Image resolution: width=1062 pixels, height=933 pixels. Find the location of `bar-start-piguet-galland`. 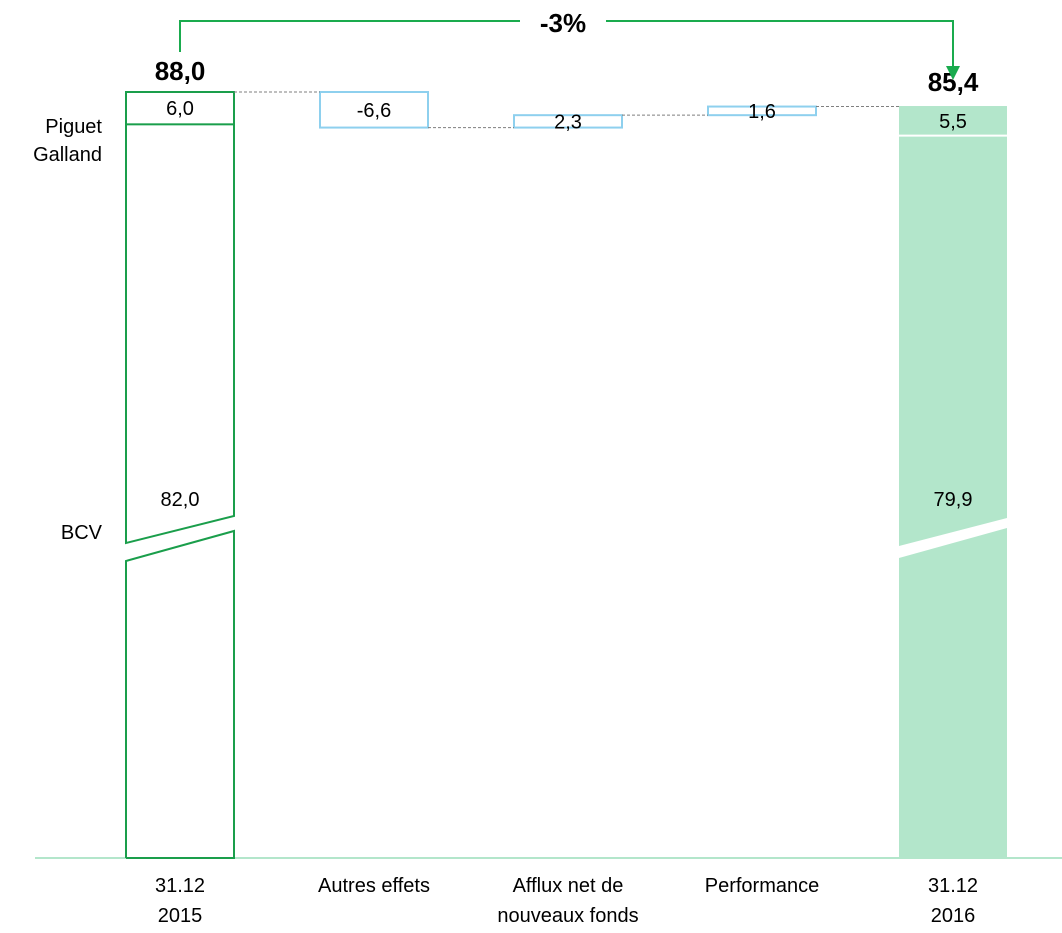

bar-start-piguet-galland is located at coordinates (180, 108).